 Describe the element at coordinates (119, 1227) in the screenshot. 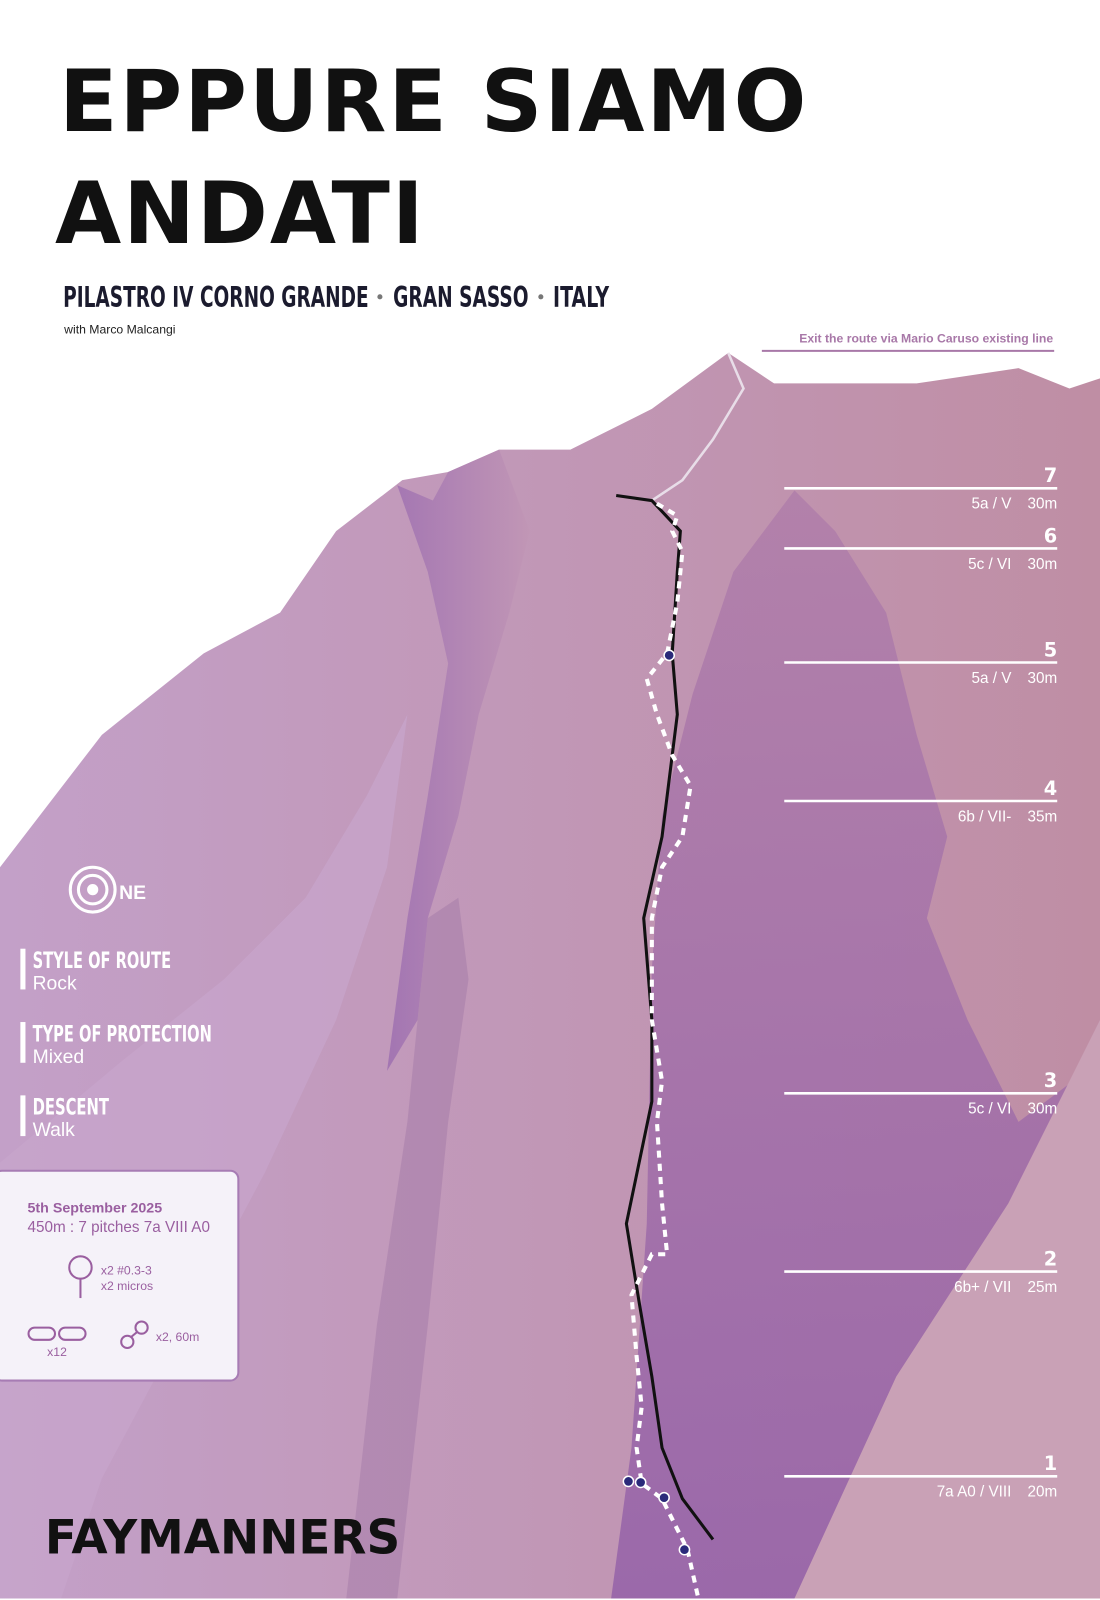

I see `summary: 450m : 7 pitches 7a VIII A0` at that location.